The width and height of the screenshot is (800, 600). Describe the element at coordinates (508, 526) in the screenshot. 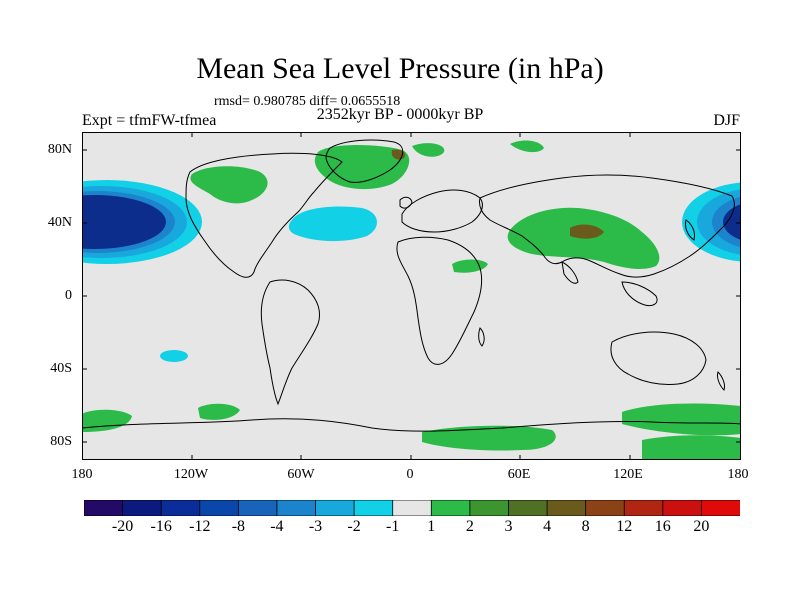

I see `colorbar-label: 3` at that location.